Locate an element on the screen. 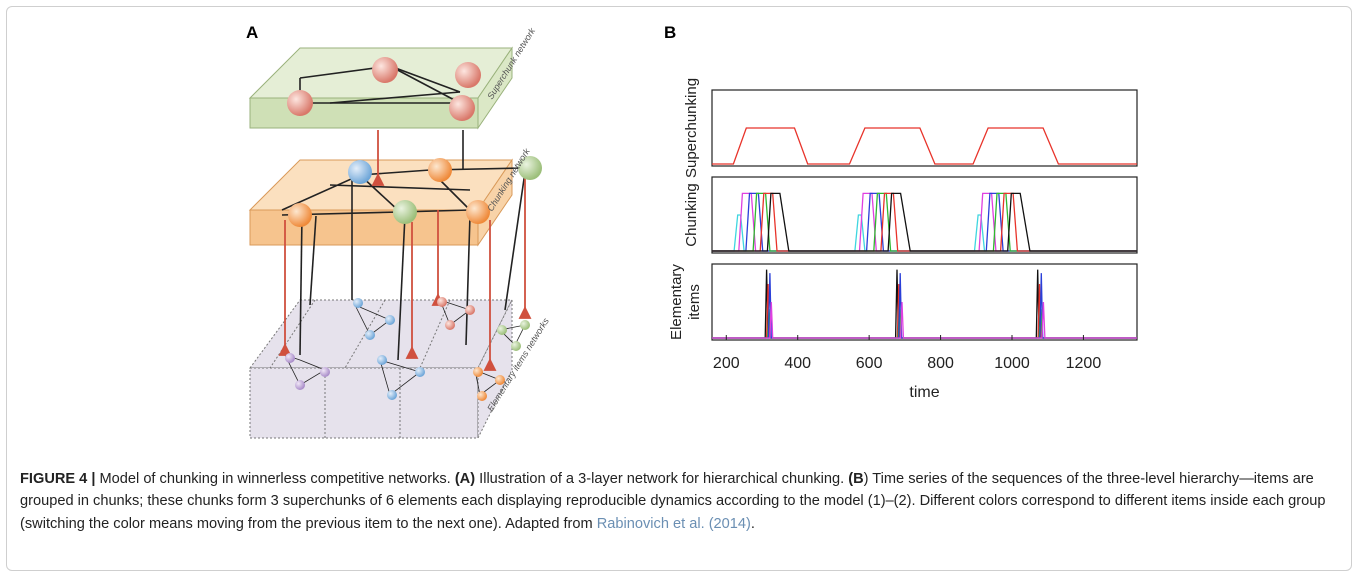  panel-ref: (A) is located at coordinates (465, 479).